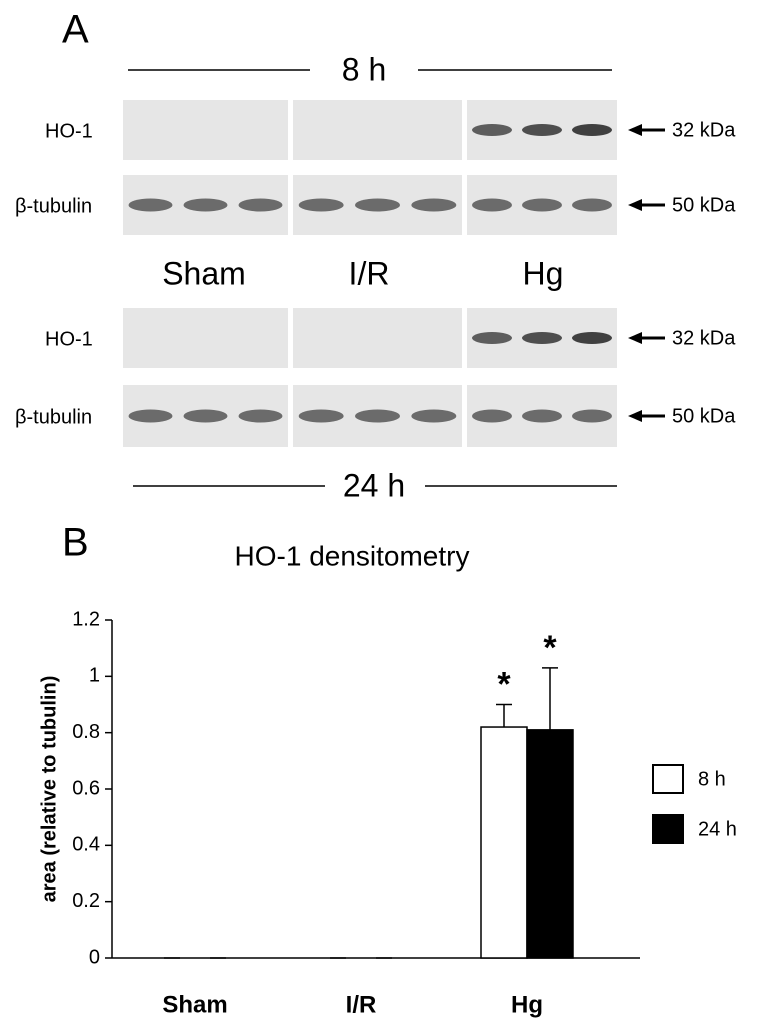 The width and height of the screenshot is (783, 1031). I want to click on y-tick-label: 0.4, so click(86, 845).